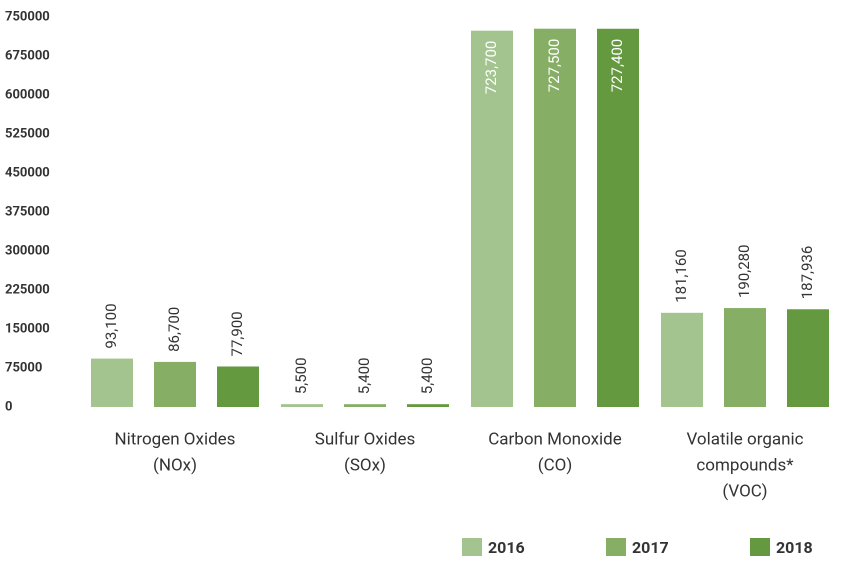 This screenshot has height=561, width=846. I want to click on x-tick-label: Volatile organic, so click(744, 439).